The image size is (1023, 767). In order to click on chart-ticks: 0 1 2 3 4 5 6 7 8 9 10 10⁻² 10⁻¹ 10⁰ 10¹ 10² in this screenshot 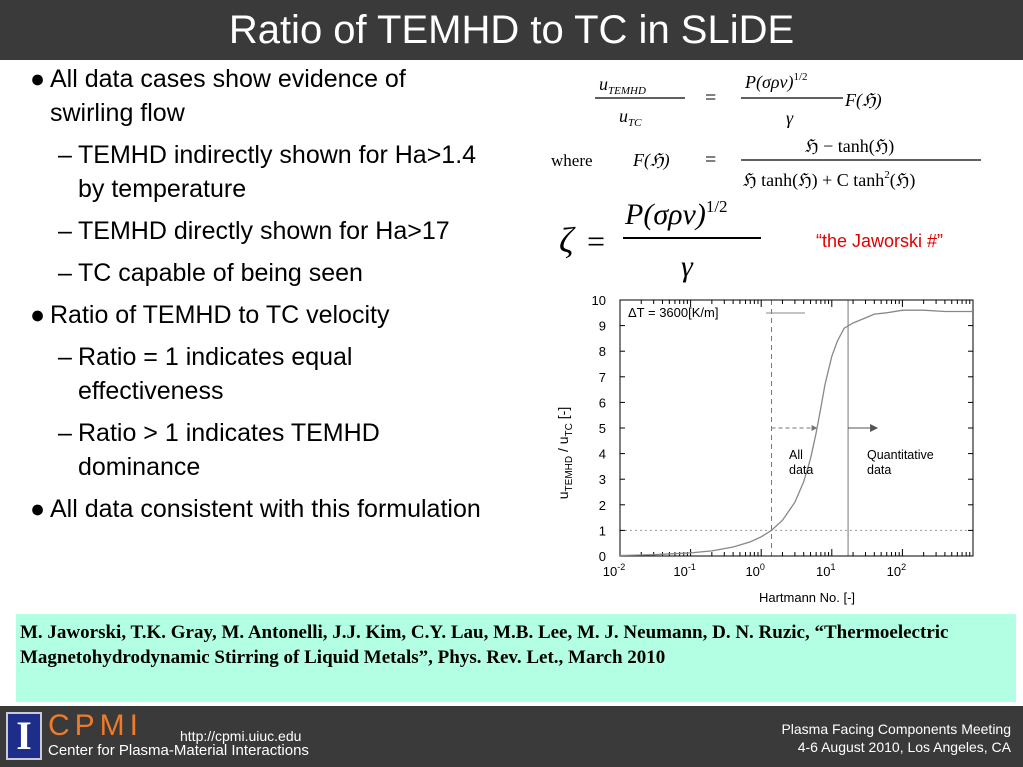, I will do `click(782, 436)`.